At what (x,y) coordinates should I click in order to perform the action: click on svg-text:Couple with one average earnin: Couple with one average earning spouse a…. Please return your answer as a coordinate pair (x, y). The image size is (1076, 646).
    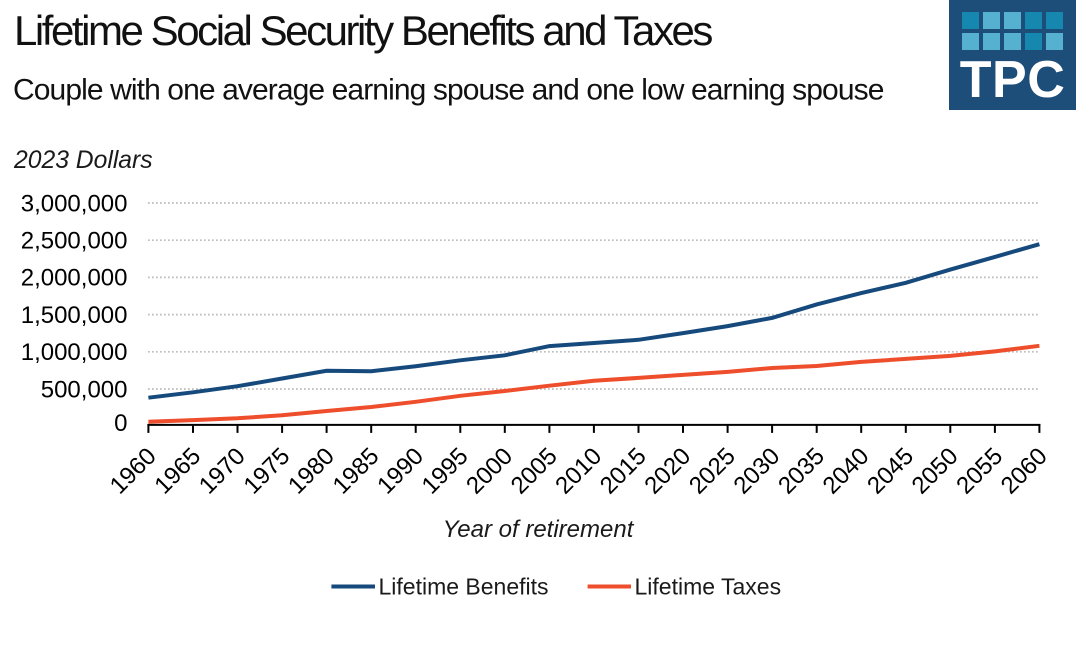
    Looking at the image, I should click on (448, 90).